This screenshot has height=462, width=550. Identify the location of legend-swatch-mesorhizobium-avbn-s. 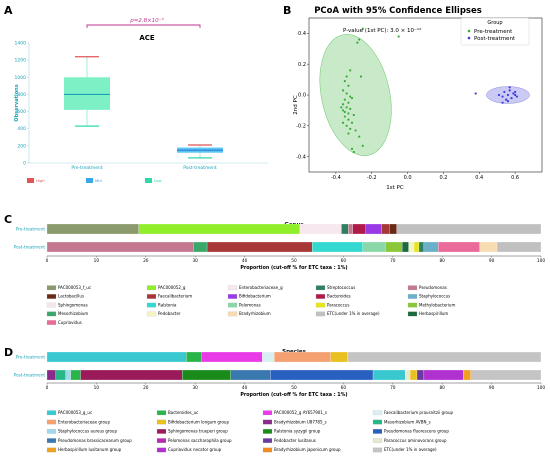
(377, 422).